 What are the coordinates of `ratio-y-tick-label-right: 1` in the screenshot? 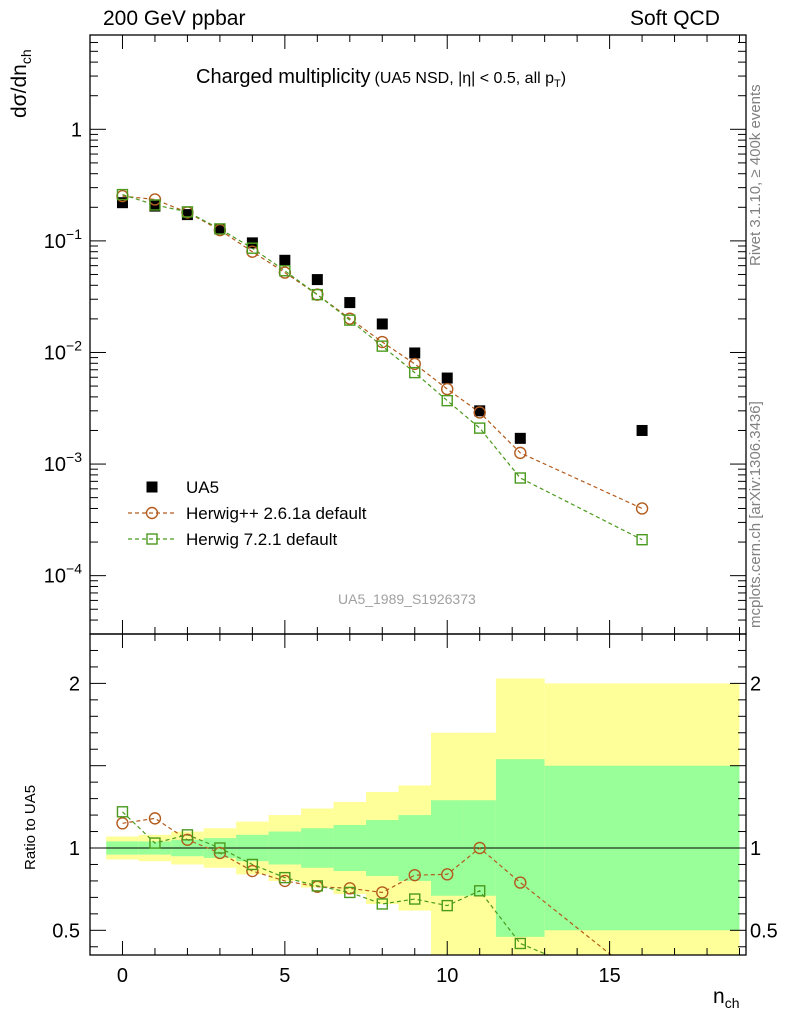 It's located at (755, 849).